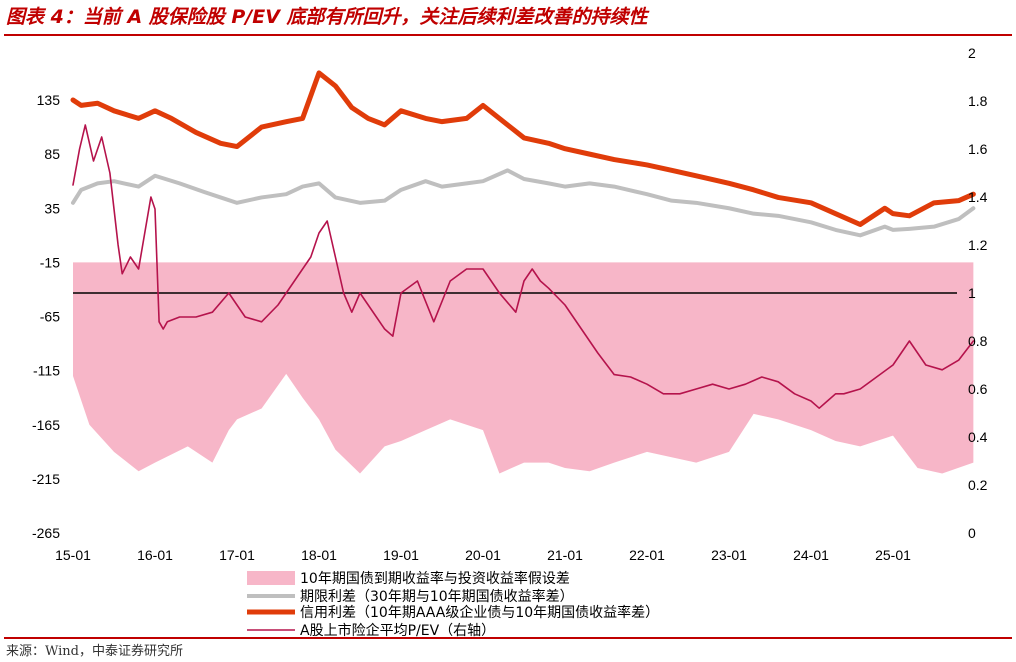  What do you see at coordinates (978, 149) in the screenshot?
I see `y-right-tick-label: 1.6` at bounding box center [978, 149].